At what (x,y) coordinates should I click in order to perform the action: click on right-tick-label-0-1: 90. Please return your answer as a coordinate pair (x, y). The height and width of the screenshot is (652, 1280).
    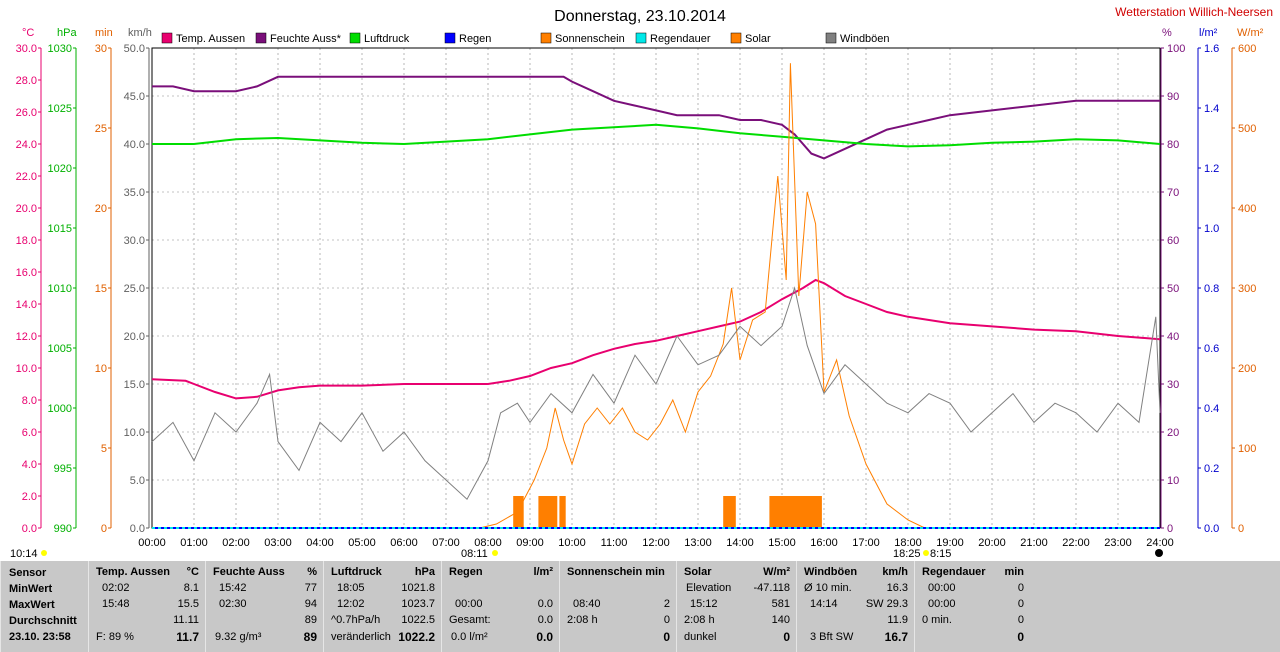
    Looking at the image, I should click on (1173, 97).